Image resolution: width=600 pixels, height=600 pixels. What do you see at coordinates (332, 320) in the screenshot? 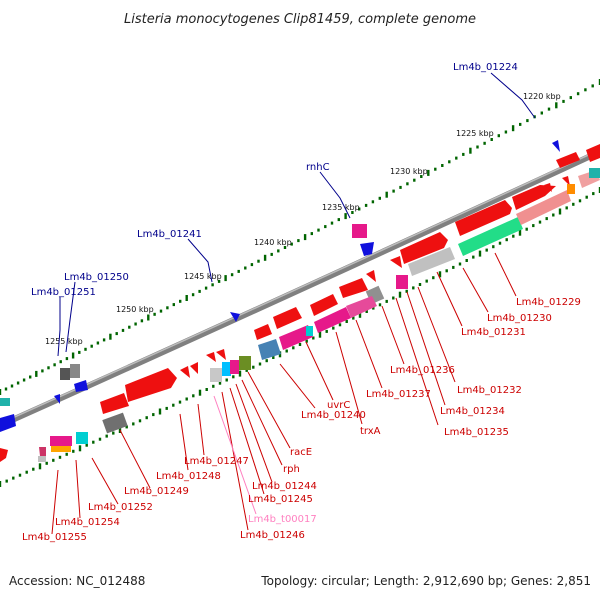
I see `gene-block-magenta` at bounding box center [332, 320].